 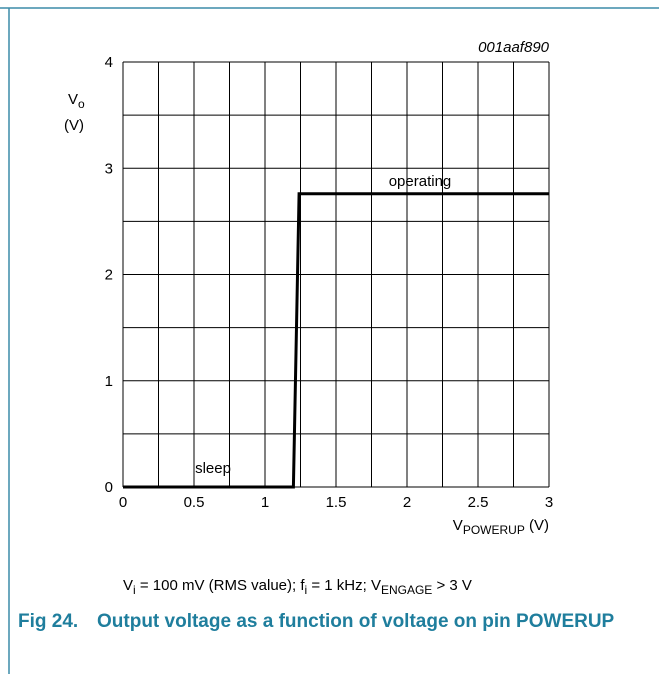 What do you see at coordinates (48, 621) in the screenshot?
I see `caption-label: Fig 24.` at bounding box center [48, 621].